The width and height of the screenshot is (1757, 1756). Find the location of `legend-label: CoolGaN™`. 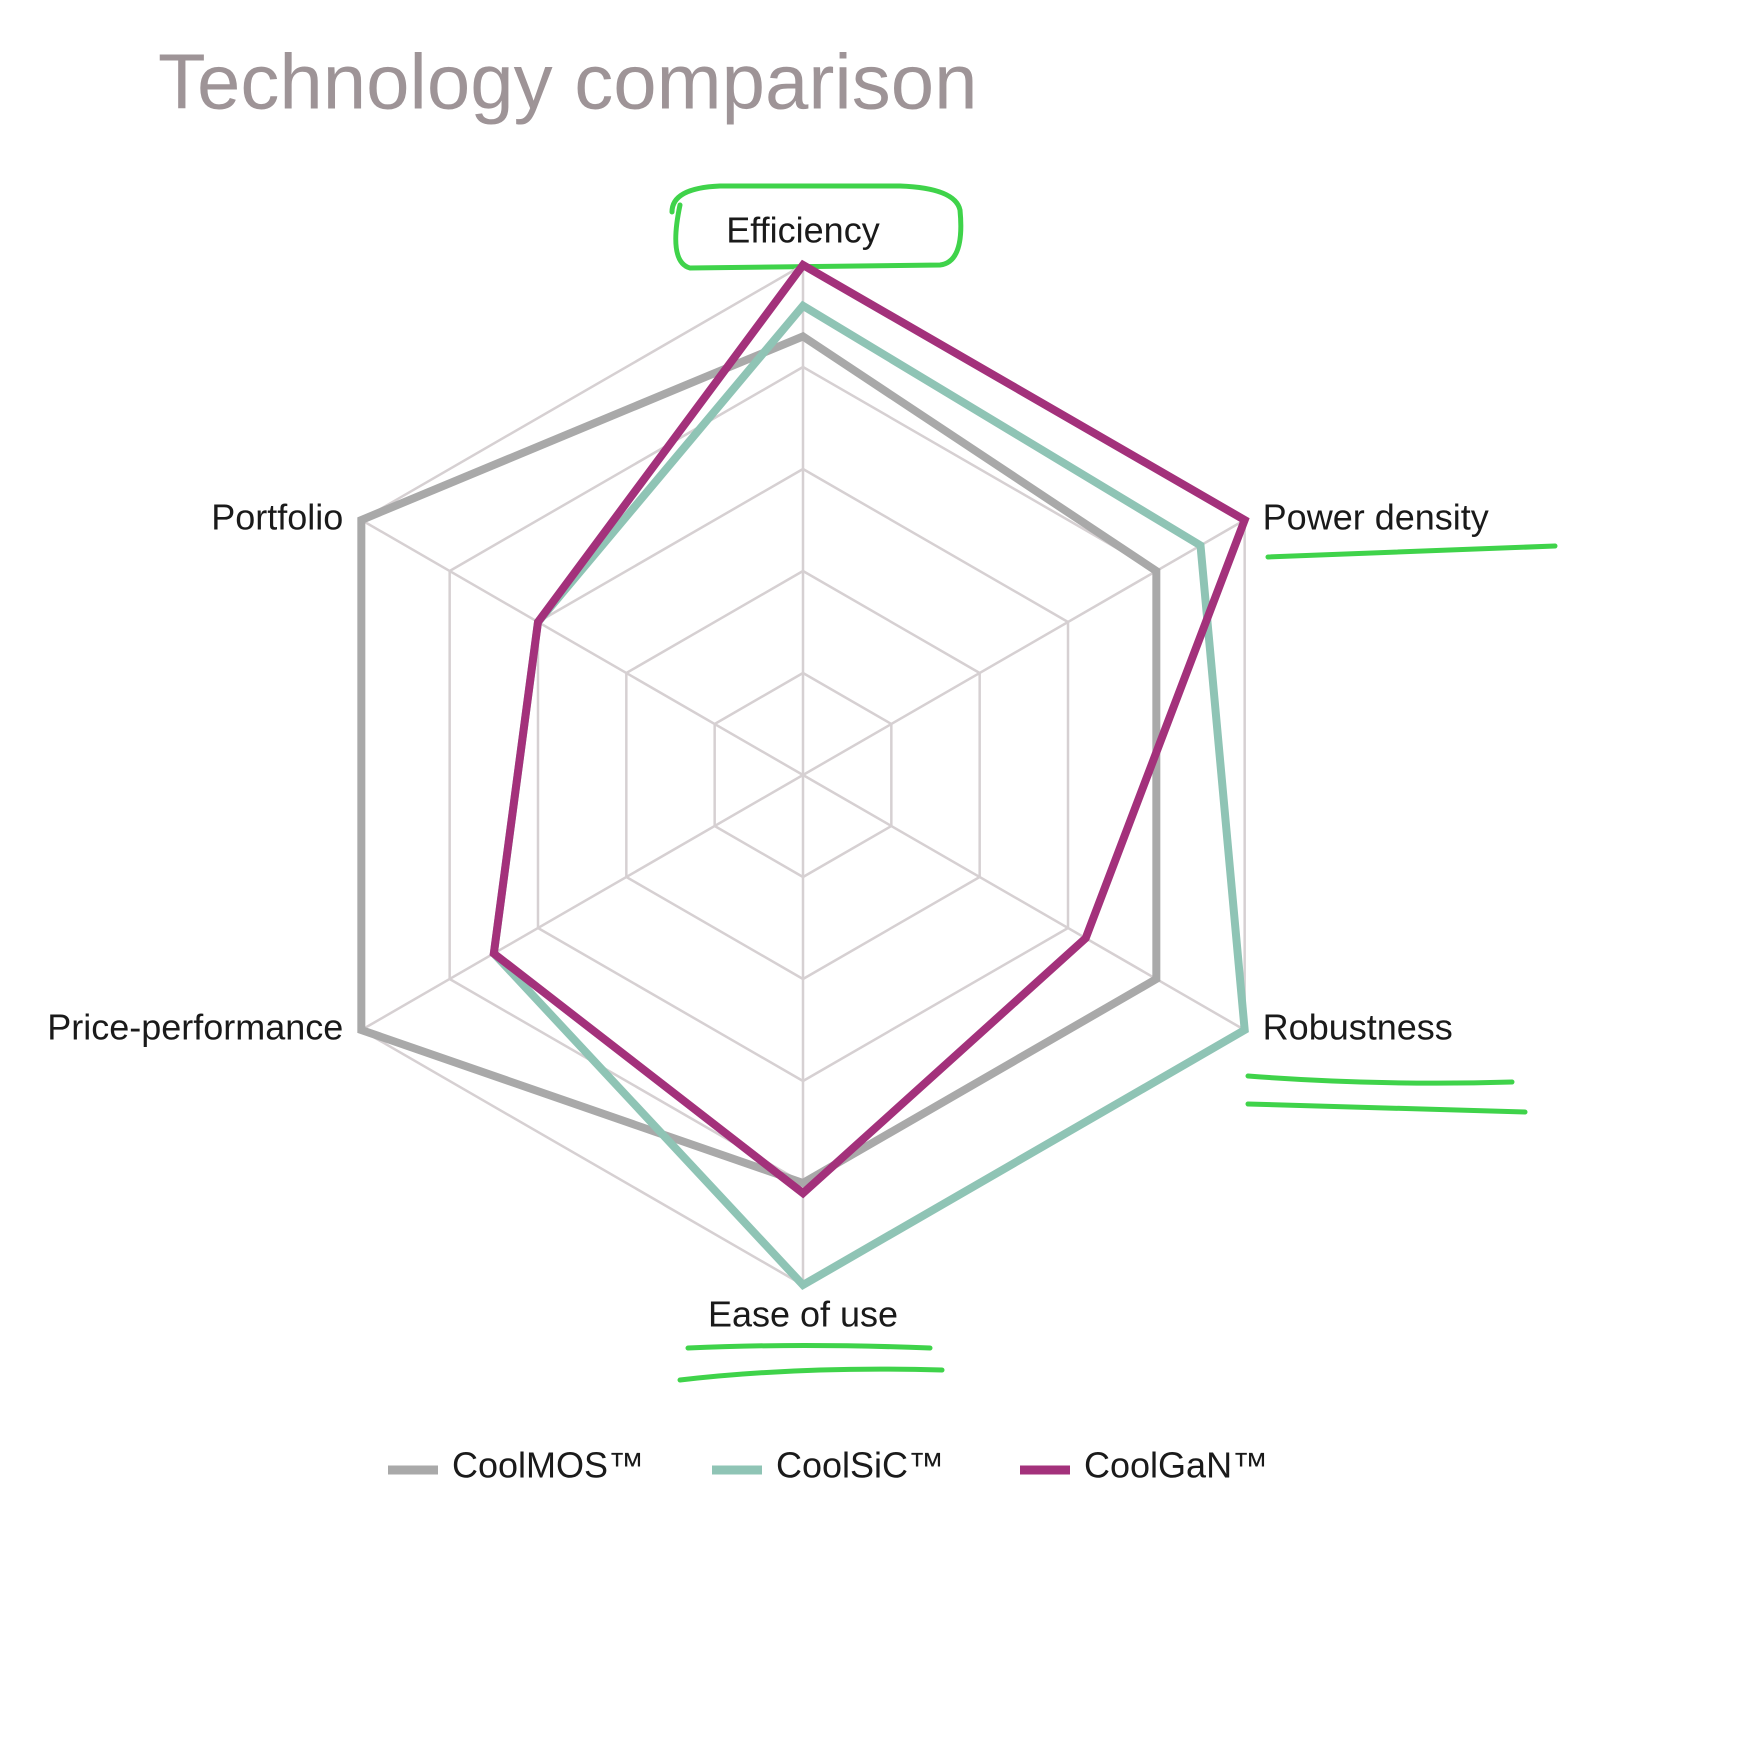

legend-label: CoolGaN™ is located at coordinates (1176, 1465).